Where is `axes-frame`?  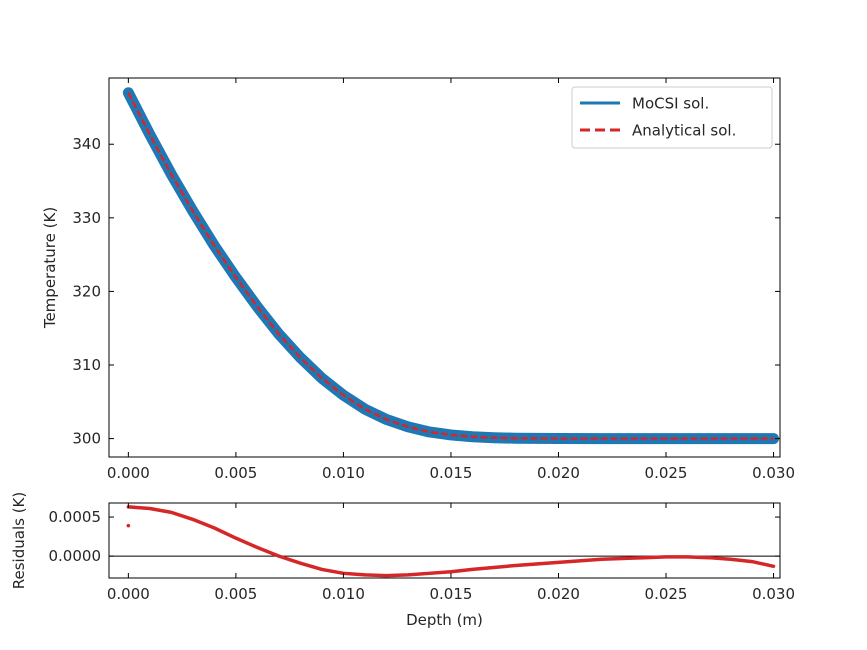 axes-frame is located at coordinates (444, 540).